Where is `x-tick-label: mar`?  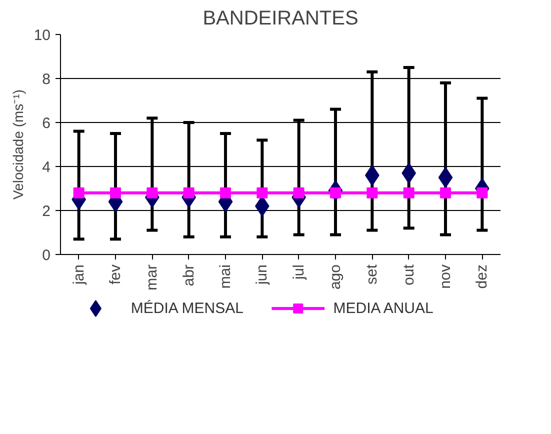 x-tick-label: mar is located at coordinates (152, 277).